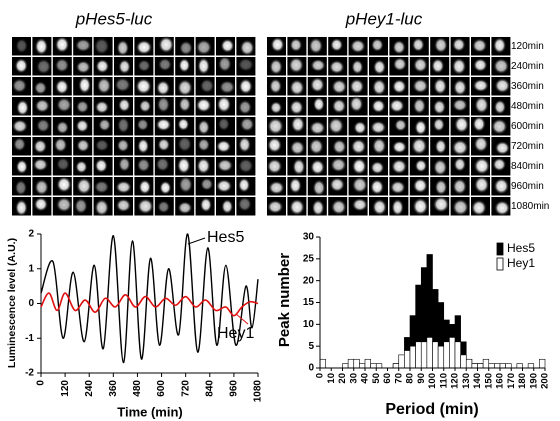 The image size is (560, 421). I want to click on series-label: Hey1, so click(235, 333).